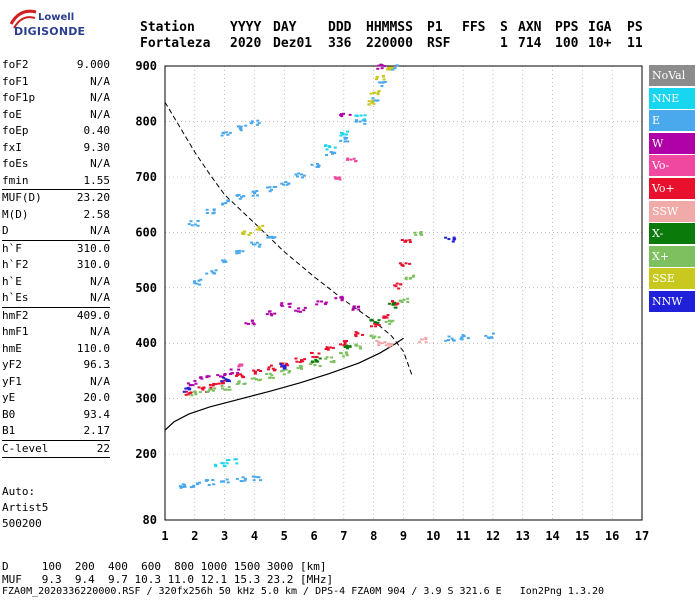 The image size is (700, 600). What do you see at coordinates (15, 264) in the screenshot?
I see `param-name: h`F2` at bounding box center [15, 264].